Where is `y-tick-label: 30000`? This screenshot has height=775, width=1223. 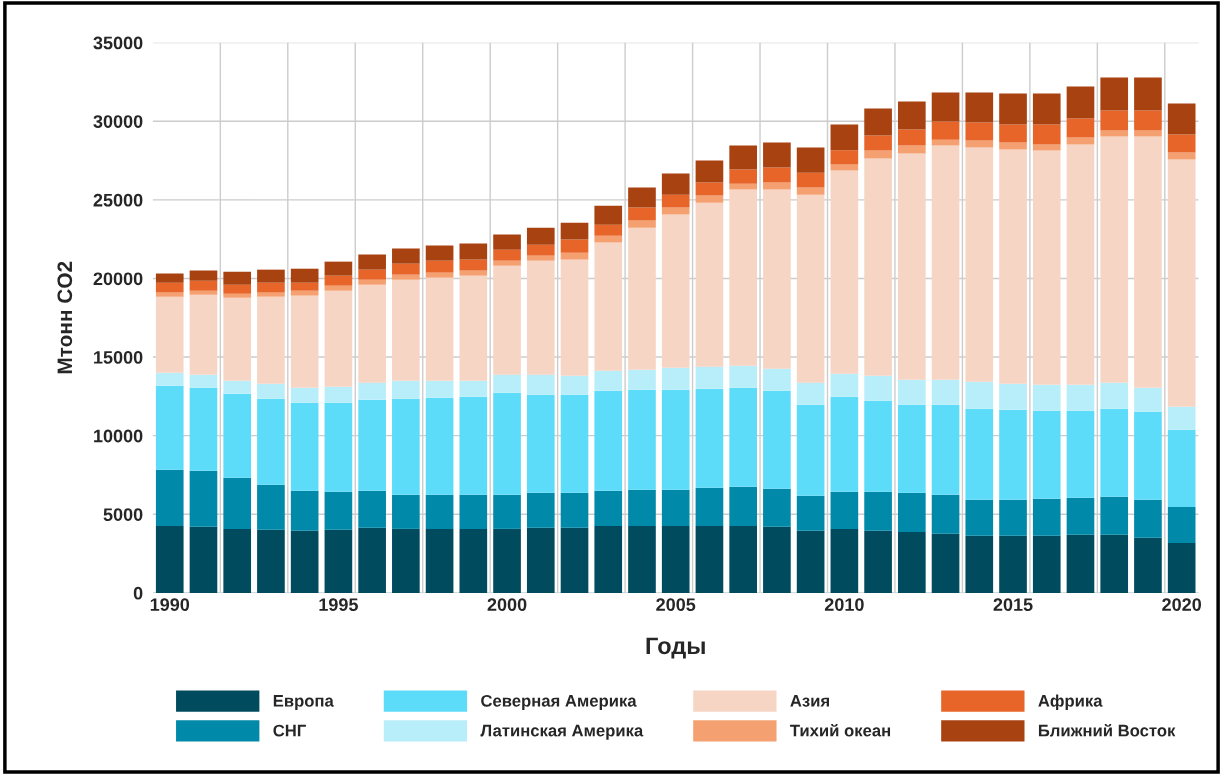 y-tick-label: 30000 is located at coordinates (118, 121).